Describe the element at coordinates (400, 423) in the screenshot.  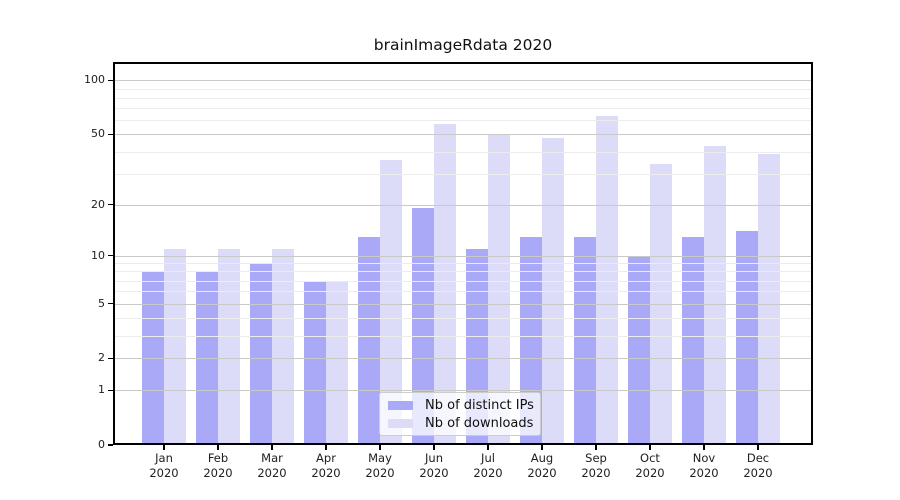
I see `downloads-swatch` at that location.